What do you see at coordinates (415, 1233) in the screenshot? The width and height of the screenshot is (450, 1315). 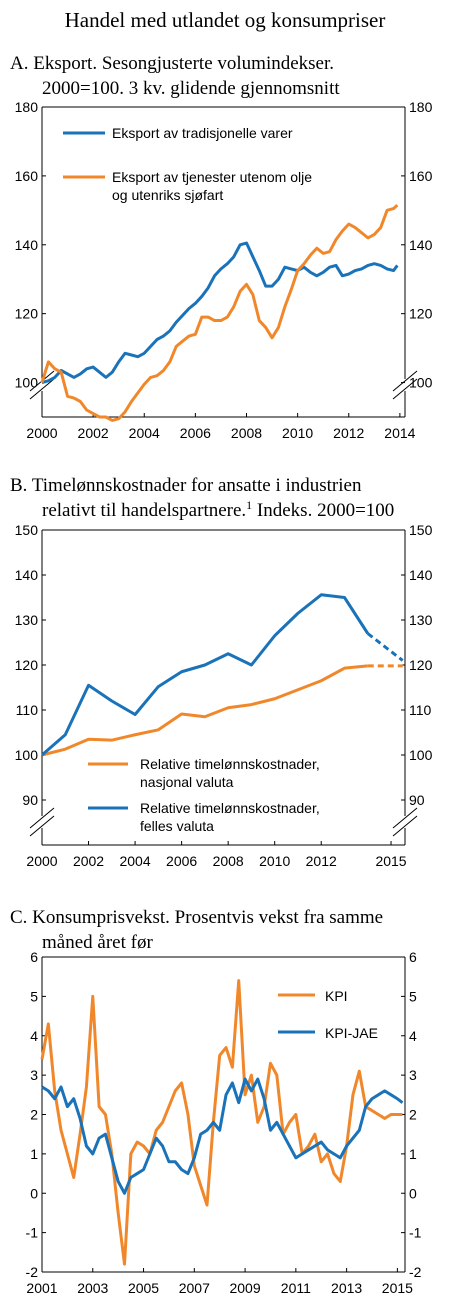 I see `panel-c-y-tick-label-right: -1` at bounding box center [415, 1233].